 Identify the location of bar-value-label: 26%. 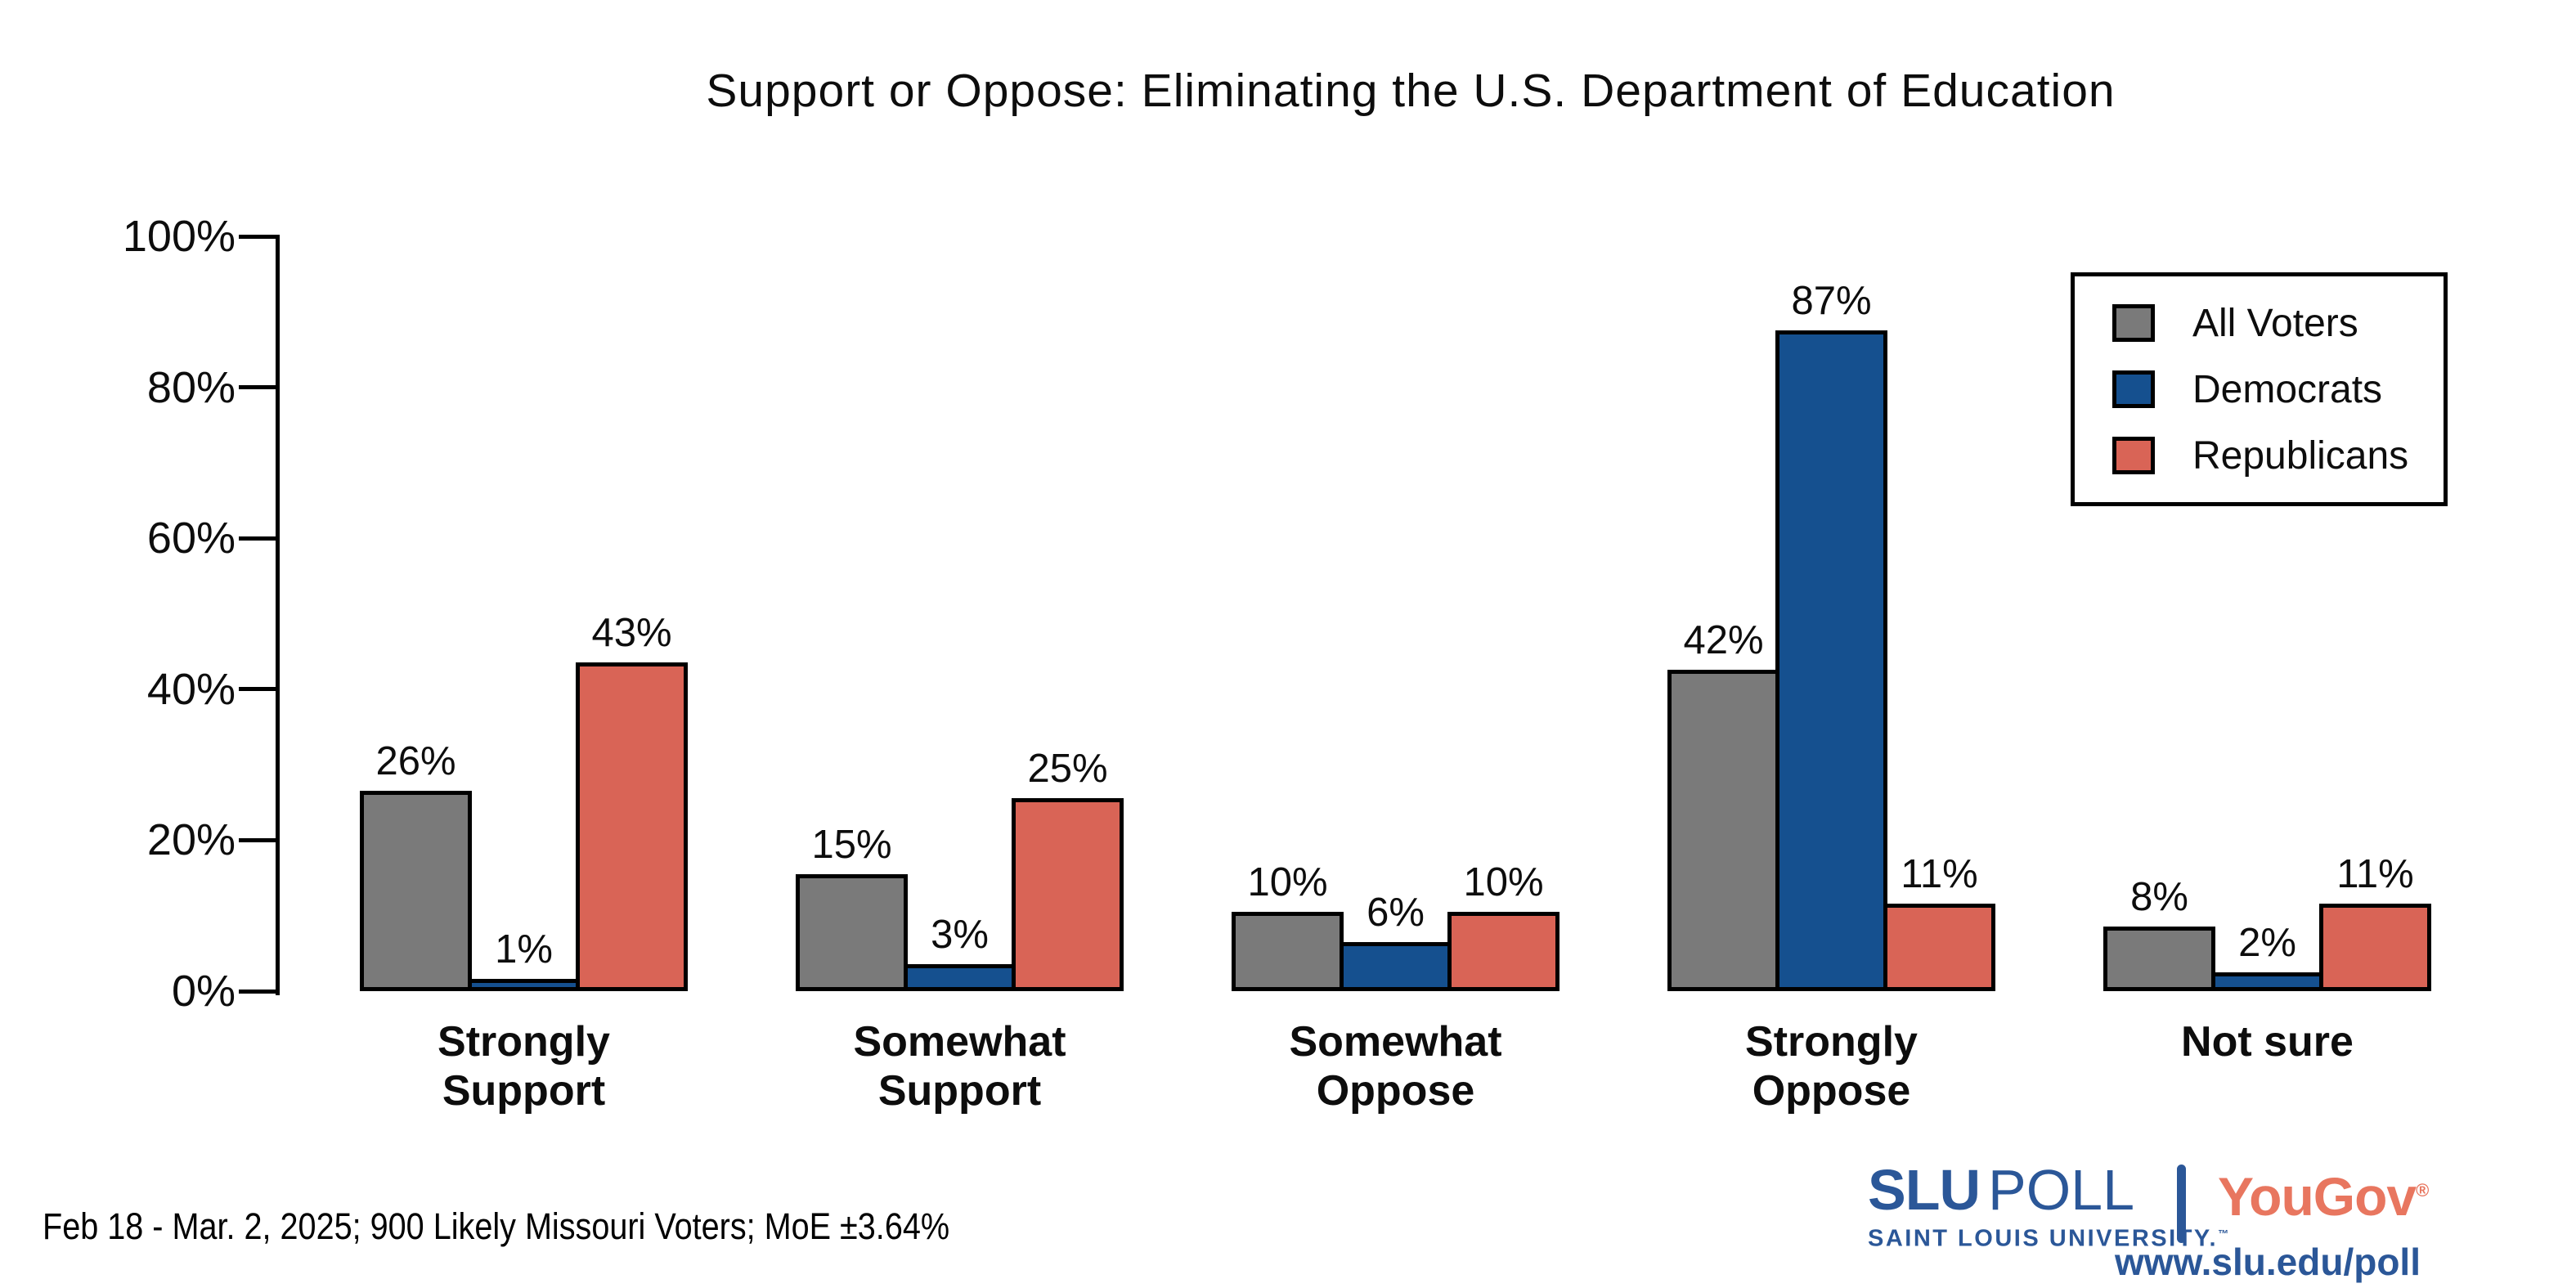
(415, 761).